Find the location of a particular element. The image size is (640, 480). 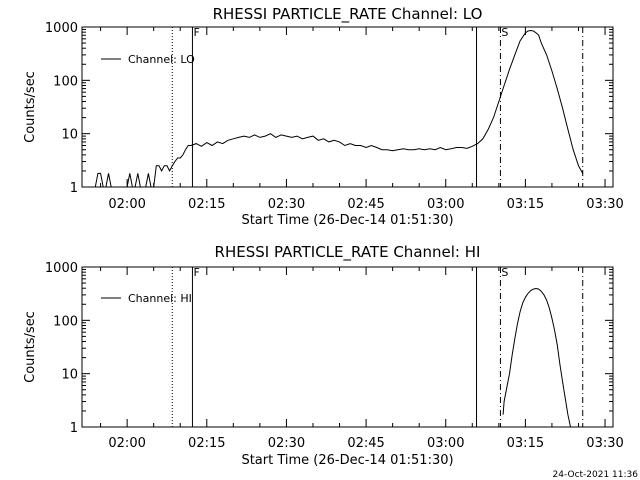

chart-title: RHESSI PARTICLE_RATE Channel: LO is located at coordinates (348, 14).